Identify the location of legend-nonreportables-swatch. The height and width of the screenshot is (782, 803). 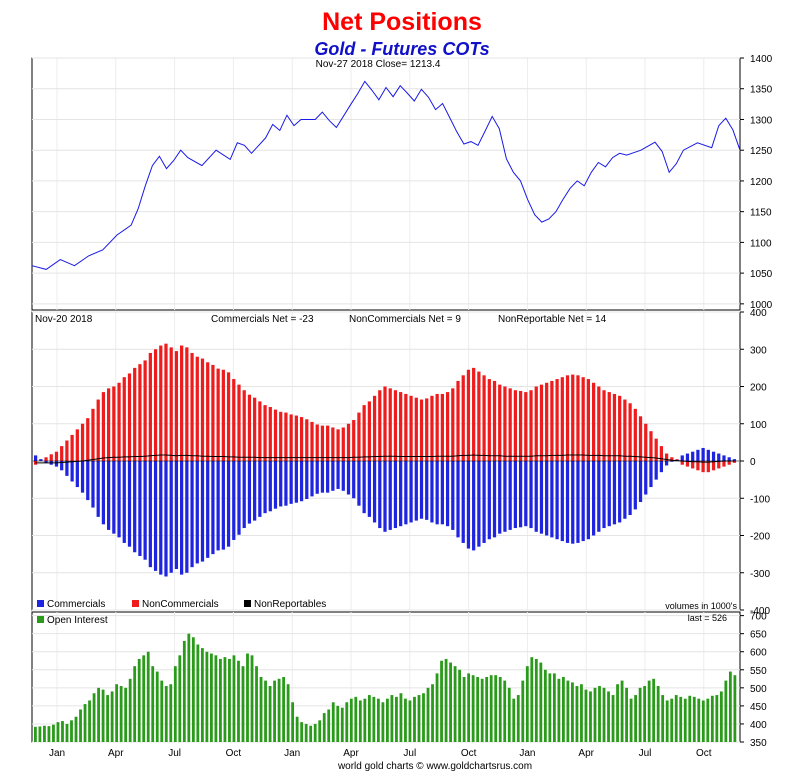
(247, 603).